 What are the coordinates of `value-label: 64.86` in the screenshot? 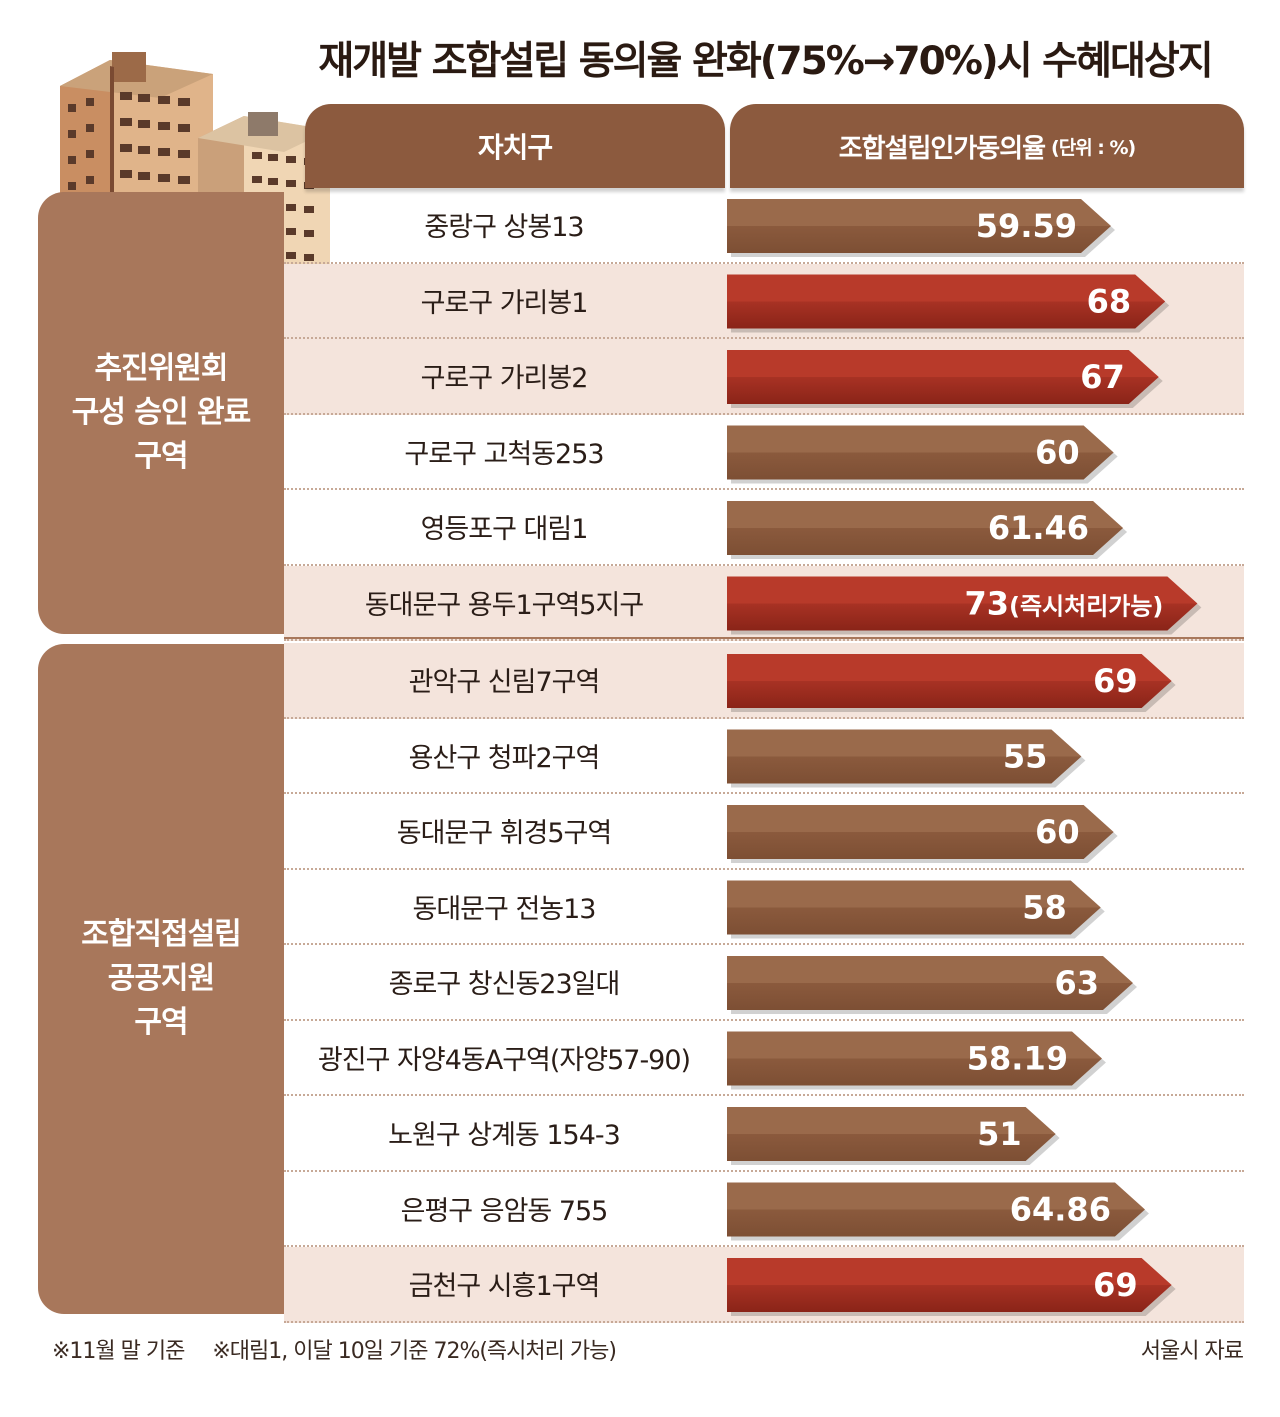 It's located at (1060, 1210).